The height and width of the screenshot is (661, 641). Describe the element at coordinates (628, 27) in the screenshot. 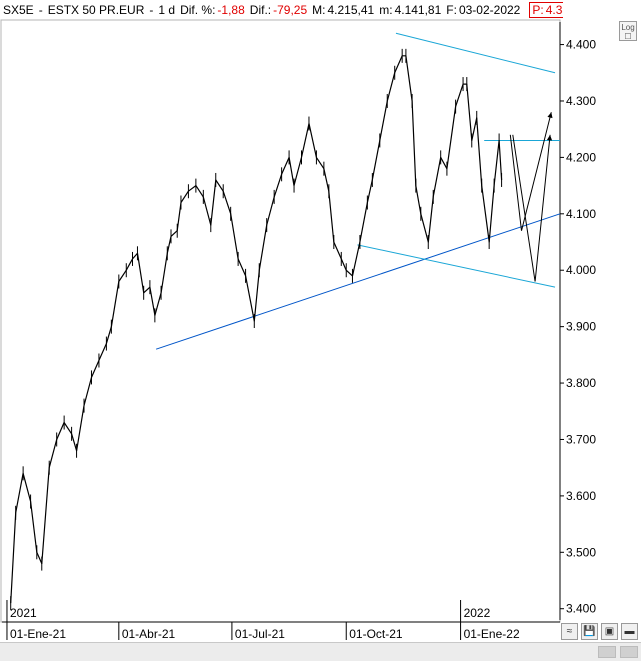

I see `log-button-label: Log` at that location.